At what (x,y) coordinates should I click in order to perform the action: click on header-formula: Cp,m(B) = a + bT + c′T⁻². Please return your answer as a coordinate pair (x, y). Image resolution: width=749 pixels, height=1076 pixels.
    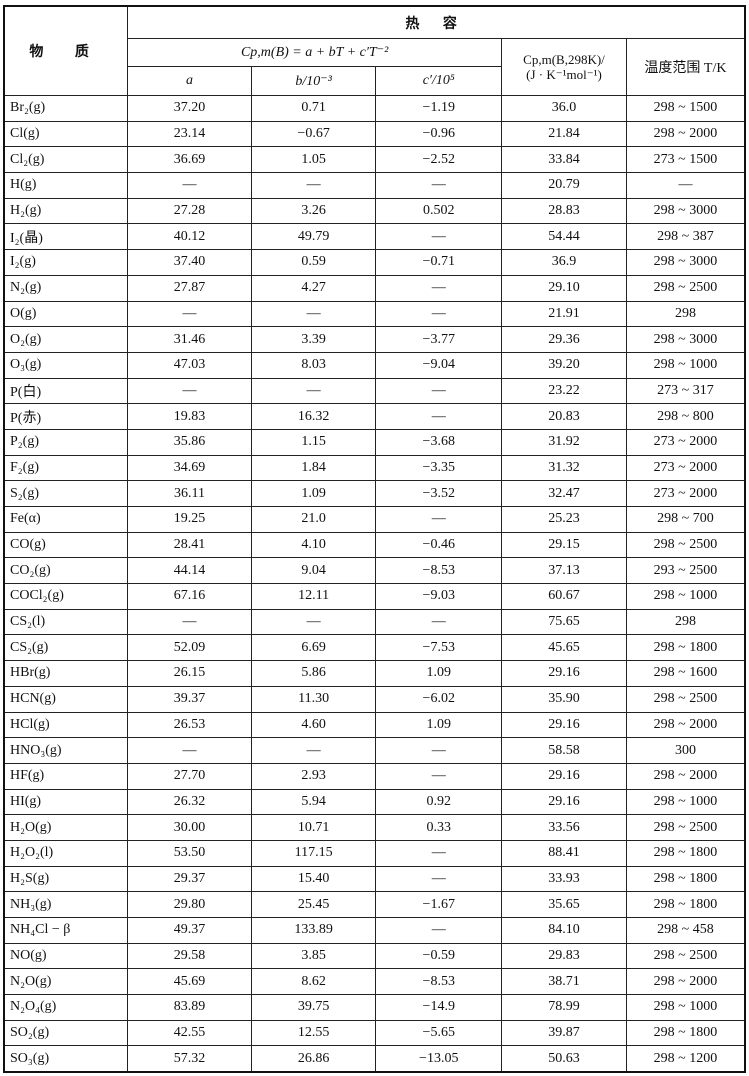
    Looking at the image, I should click on (315, 52).